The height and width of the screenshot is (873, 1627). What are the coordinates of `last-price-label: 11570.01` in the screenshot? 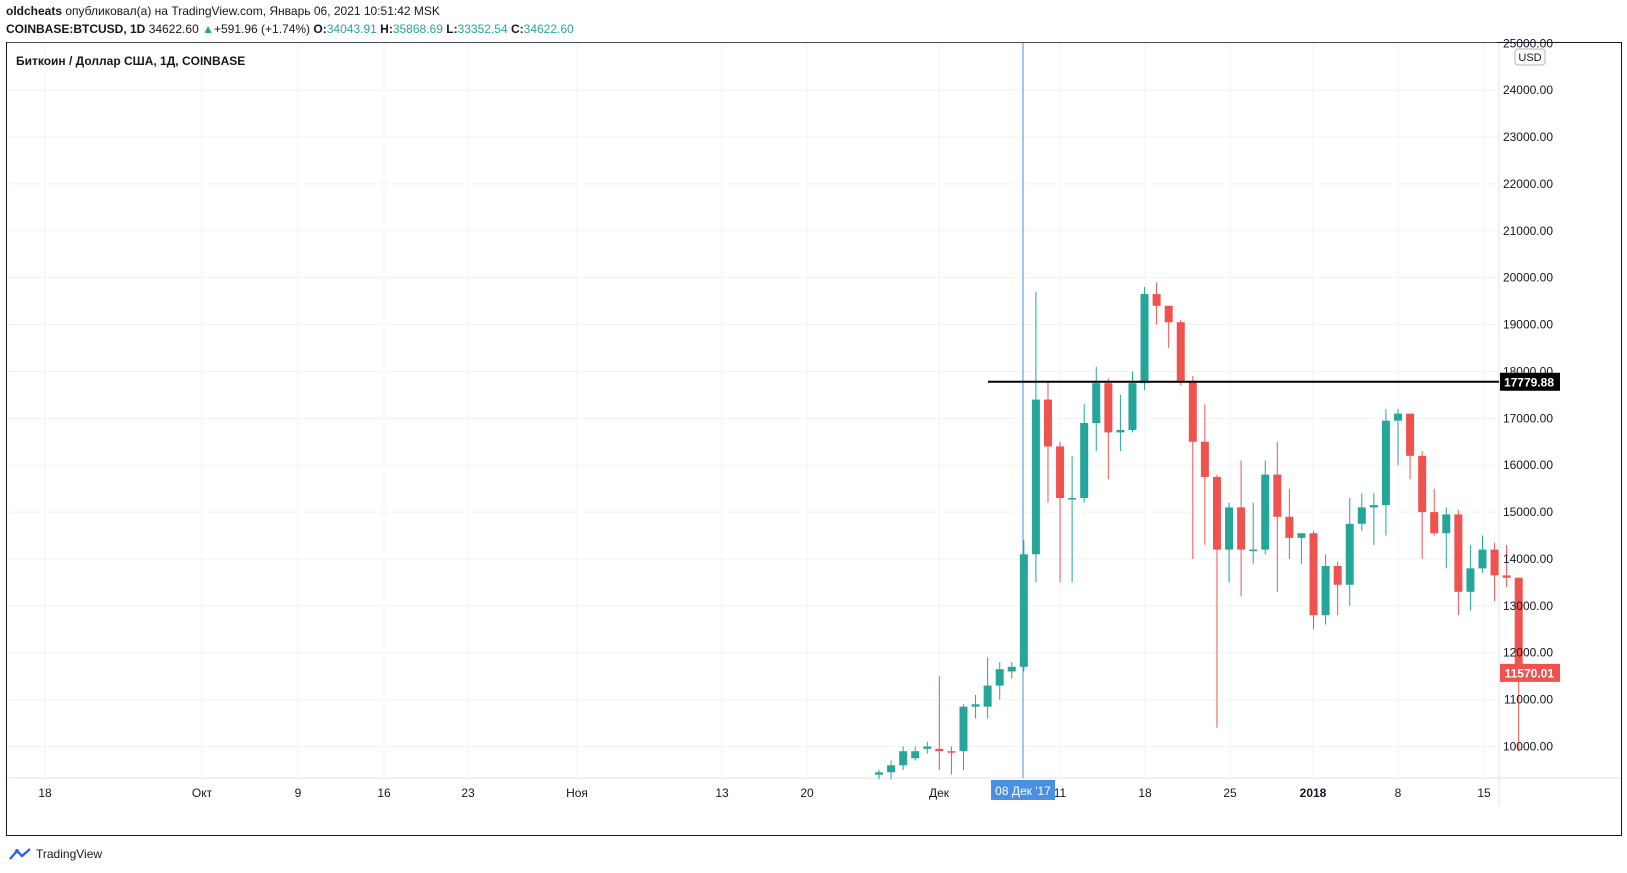 It's located at (1530, 673).